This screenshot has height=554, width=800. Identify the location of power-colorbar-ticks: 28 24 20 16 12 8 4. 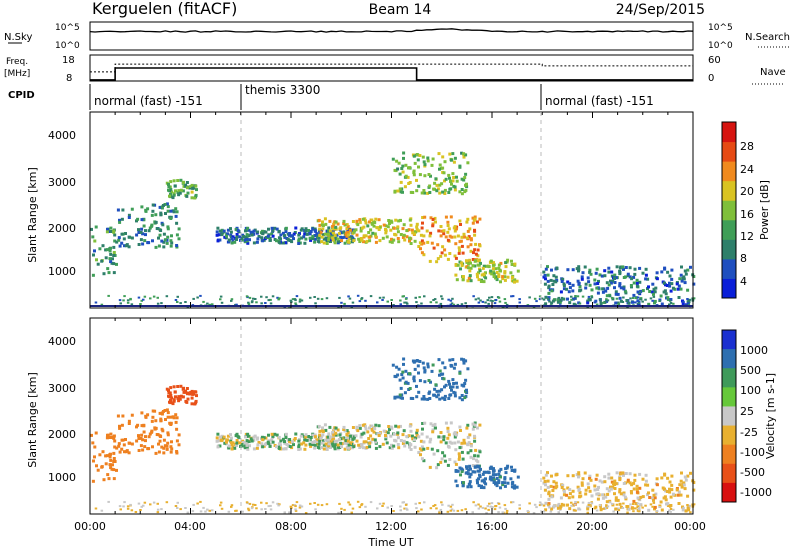
(747, 214).